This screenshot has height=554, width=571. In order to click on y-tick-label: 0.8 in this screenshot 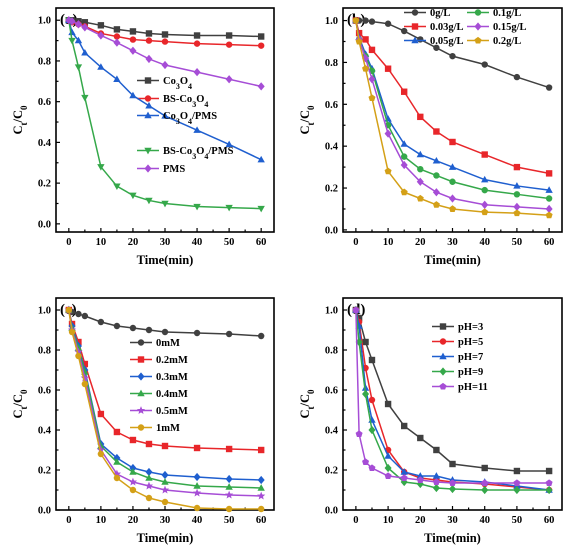, I will do `click(44, 61)`.